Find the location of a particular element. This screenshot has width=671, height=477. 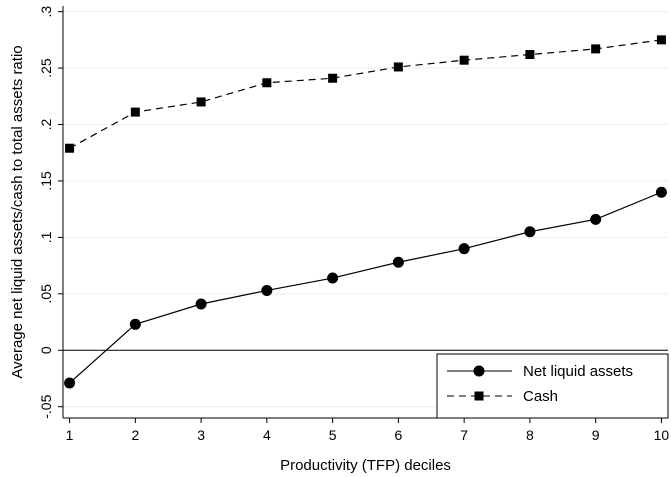

legend-label-net-liquid-assets: Net liquid assets is located at coordinates (578, 371).